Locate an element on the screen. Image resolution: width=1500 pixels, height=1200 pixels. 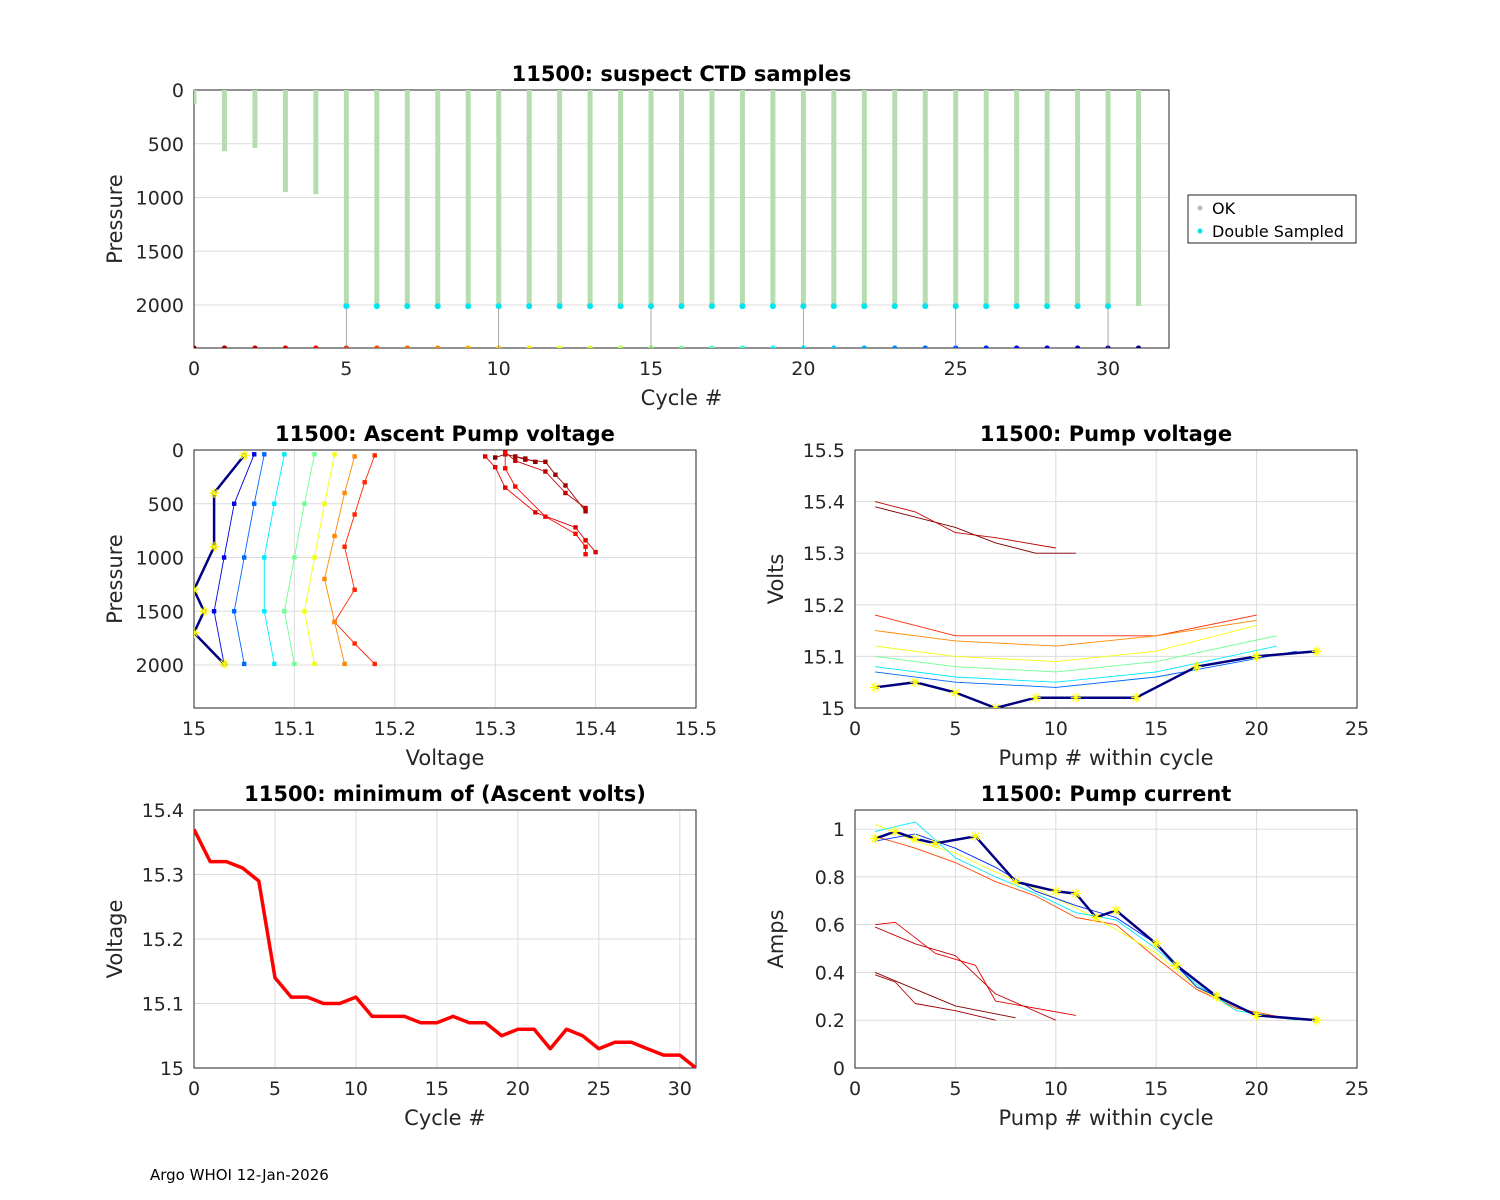
pumpv-xtick-label: 15 is located at coordinates (1156, 729).